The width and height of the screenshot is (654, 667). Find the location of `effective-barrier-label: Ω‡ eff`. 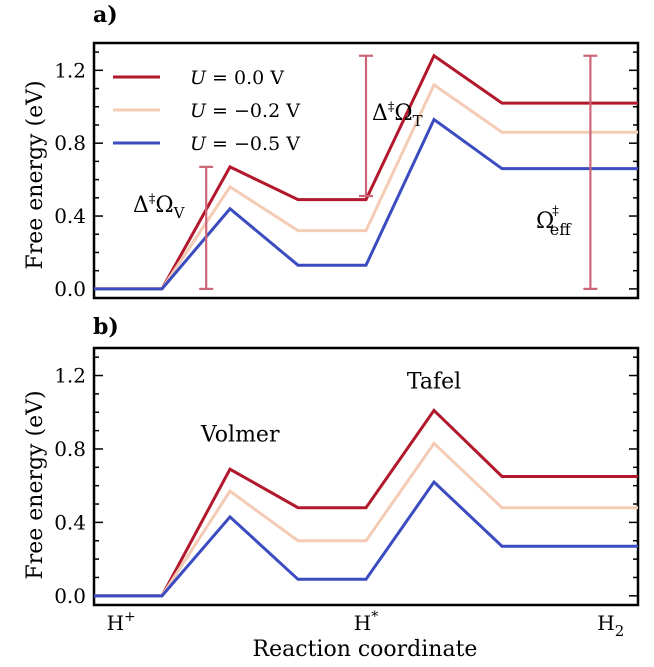

effective-barrier-label: Ω‡ eff is located at coordinates (554, 221).